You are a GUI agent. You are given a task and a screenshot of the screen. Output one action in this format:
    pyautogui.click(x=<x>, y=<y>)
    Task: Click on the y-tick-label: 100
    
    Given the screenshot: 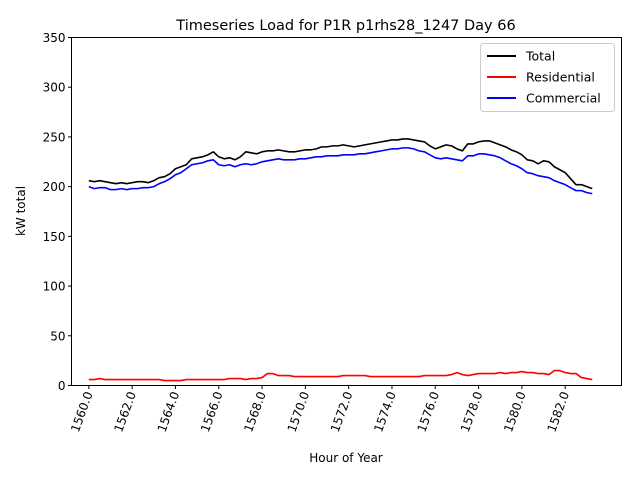 What is the action you would take?
    pyautogui.click(x=54, y=287)
    